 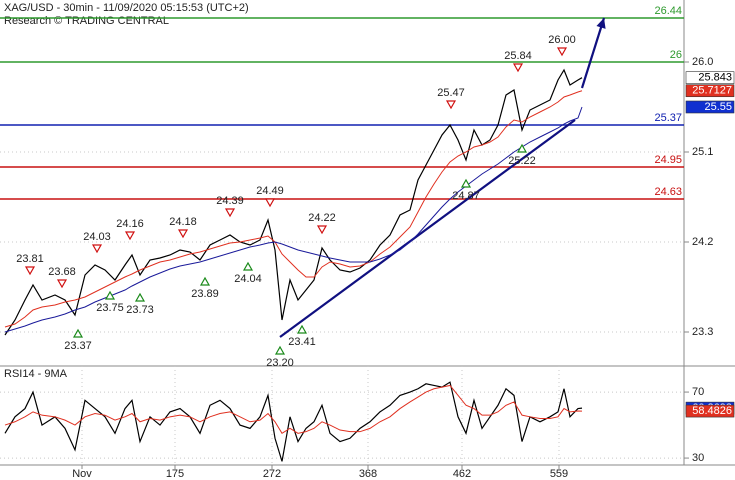 What do you see at coordinates (183, 222) in the screenshot?
I see `resistance-label: 24.18` at bounding box center [183, 222].